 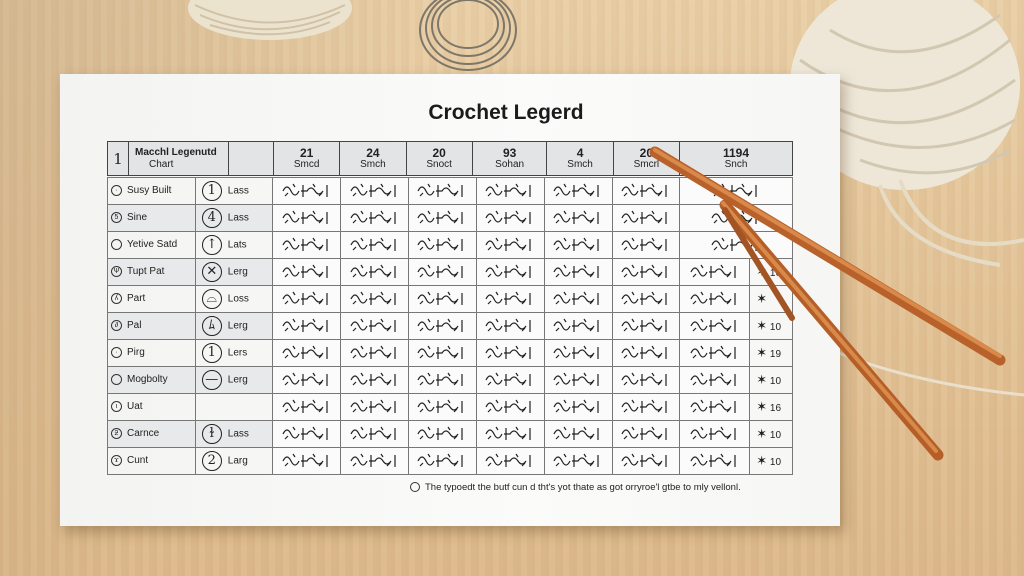 I want to click on legend-row: ∂ Pal ﾑ Lerg ✶ 10, so click(x=450, y=326).